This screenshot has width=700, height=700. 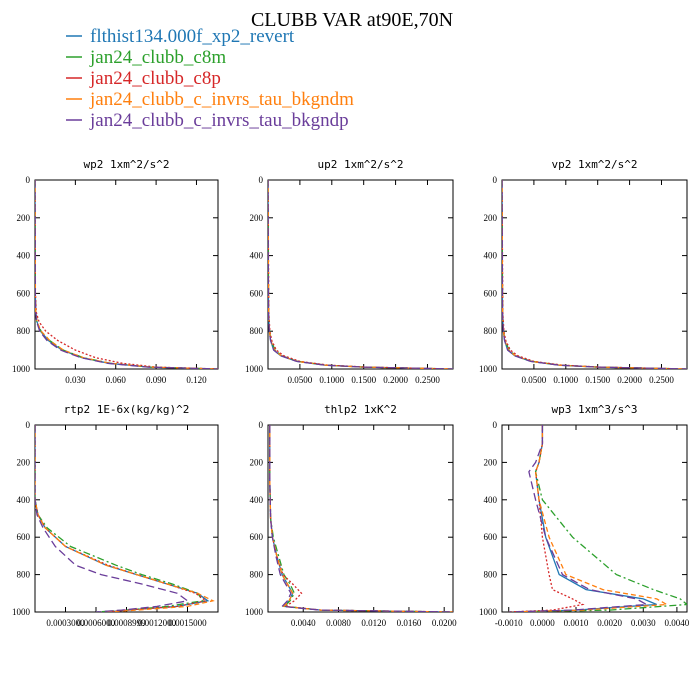 What do you see at coordinates (594, 409) in the screenshot?
I see `panel-title: wp3 1xm^3/s^3` at bounding box center [594, 409].